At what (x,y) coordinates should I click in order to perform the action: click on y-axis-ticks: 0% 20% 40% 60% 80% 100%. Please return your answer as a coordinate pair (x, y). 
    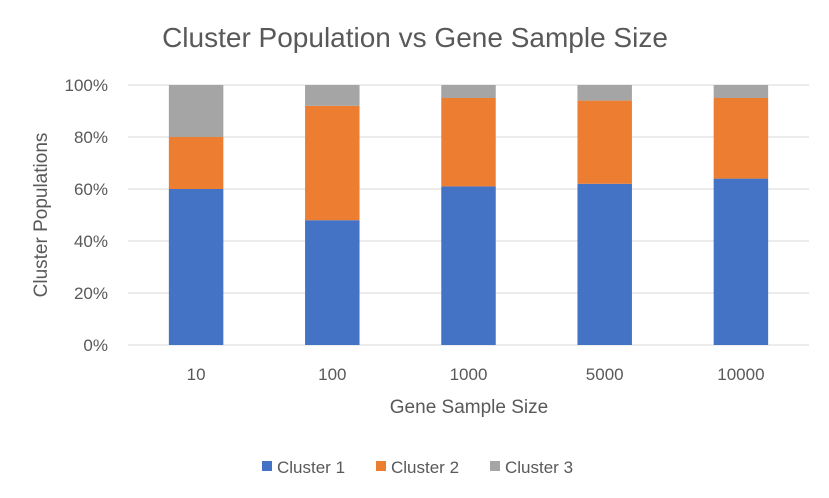
    Looking at the image, I should click on (86, 215).